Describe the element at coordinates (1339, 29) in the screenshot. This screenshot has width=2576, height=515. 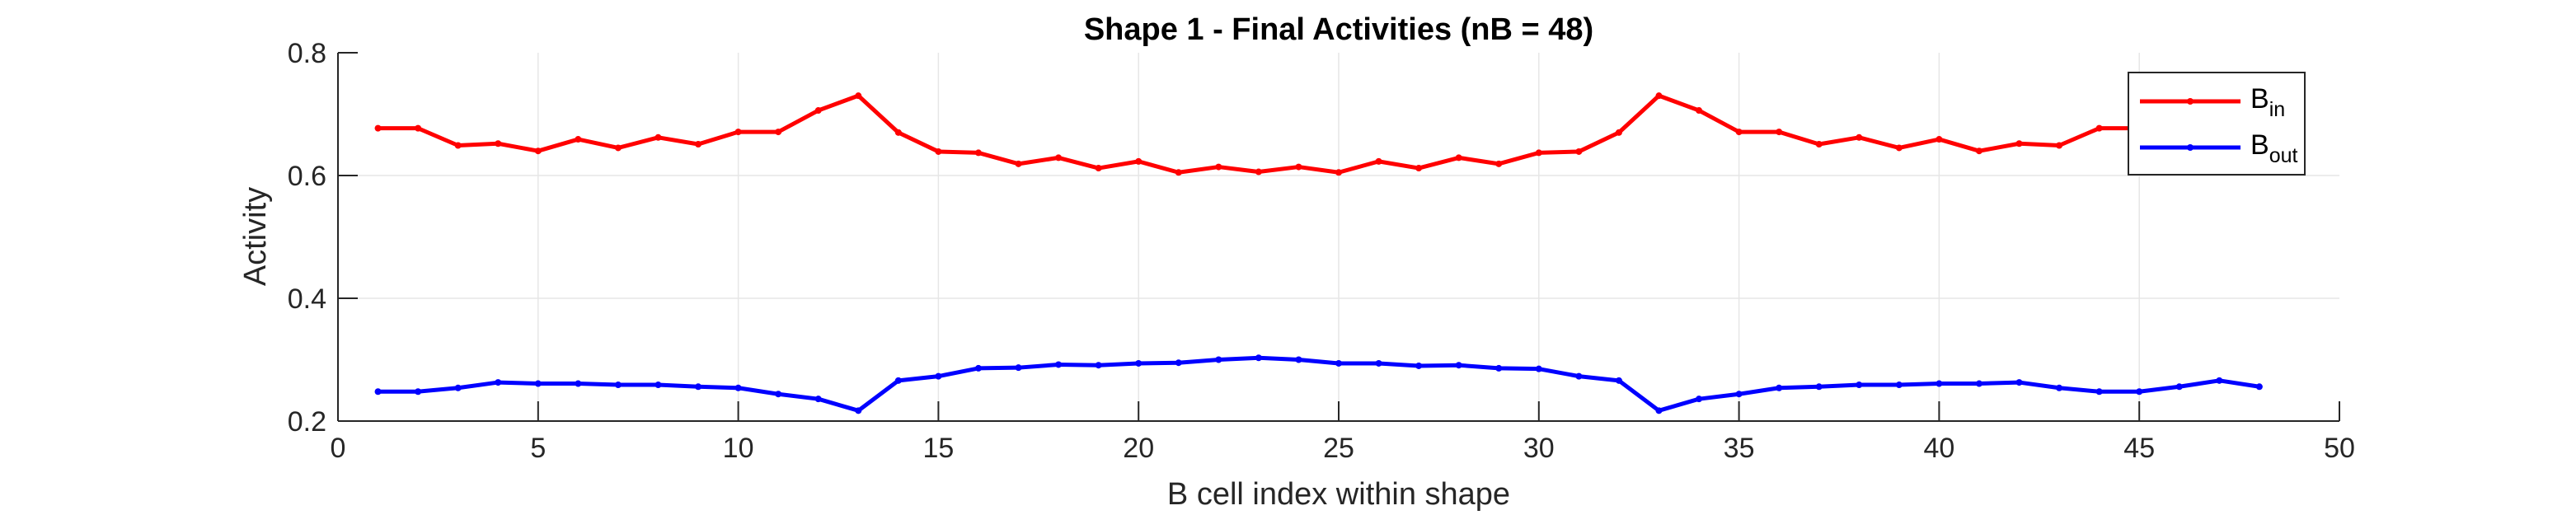
I see `chart-title: Shape 1 - Final Activities (nB = 48)` at that location.